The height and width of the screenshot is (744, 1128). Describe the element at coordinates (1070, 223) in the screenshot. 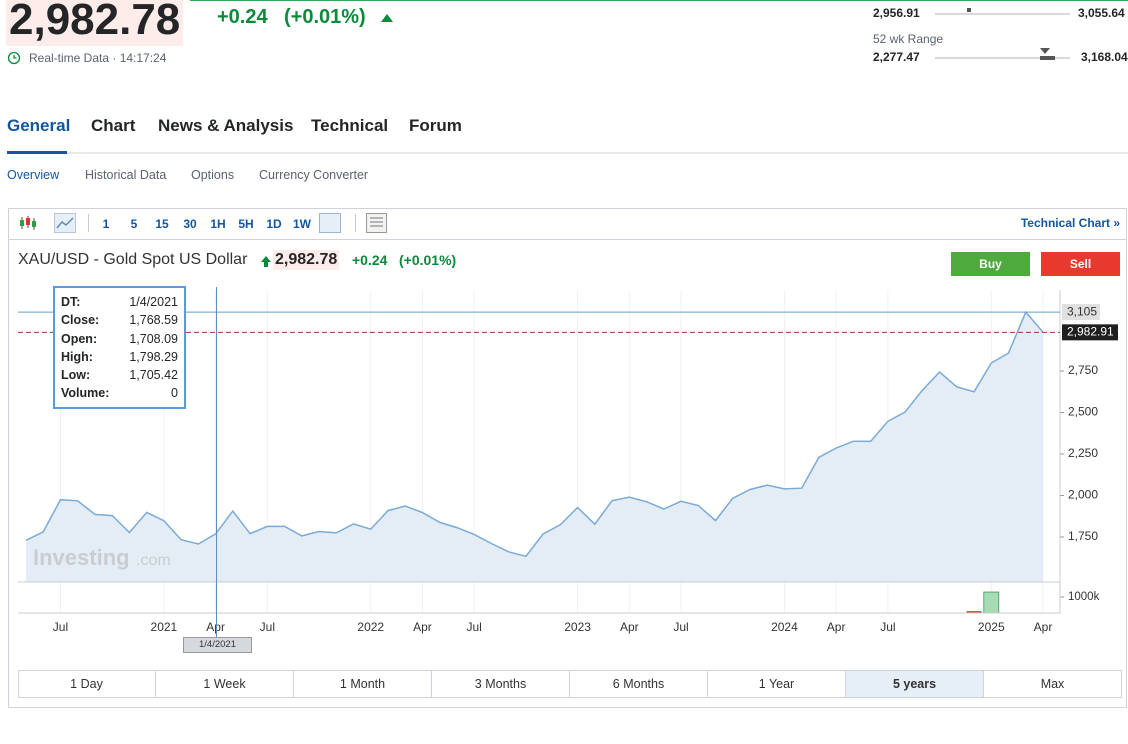

I see `technical-chart-link: Technical Chart »` at that location.